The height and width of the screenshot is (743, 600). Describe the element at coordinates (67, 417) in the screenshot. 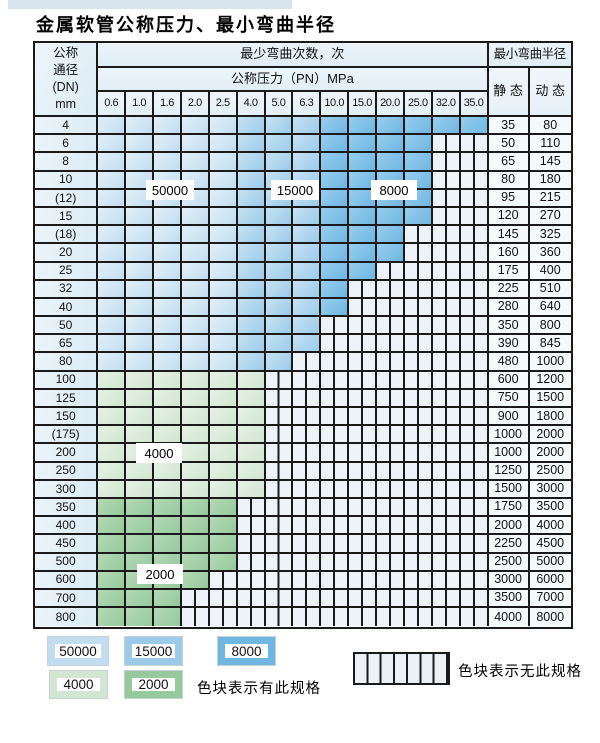

I see `dn-cell: 150` at that location.